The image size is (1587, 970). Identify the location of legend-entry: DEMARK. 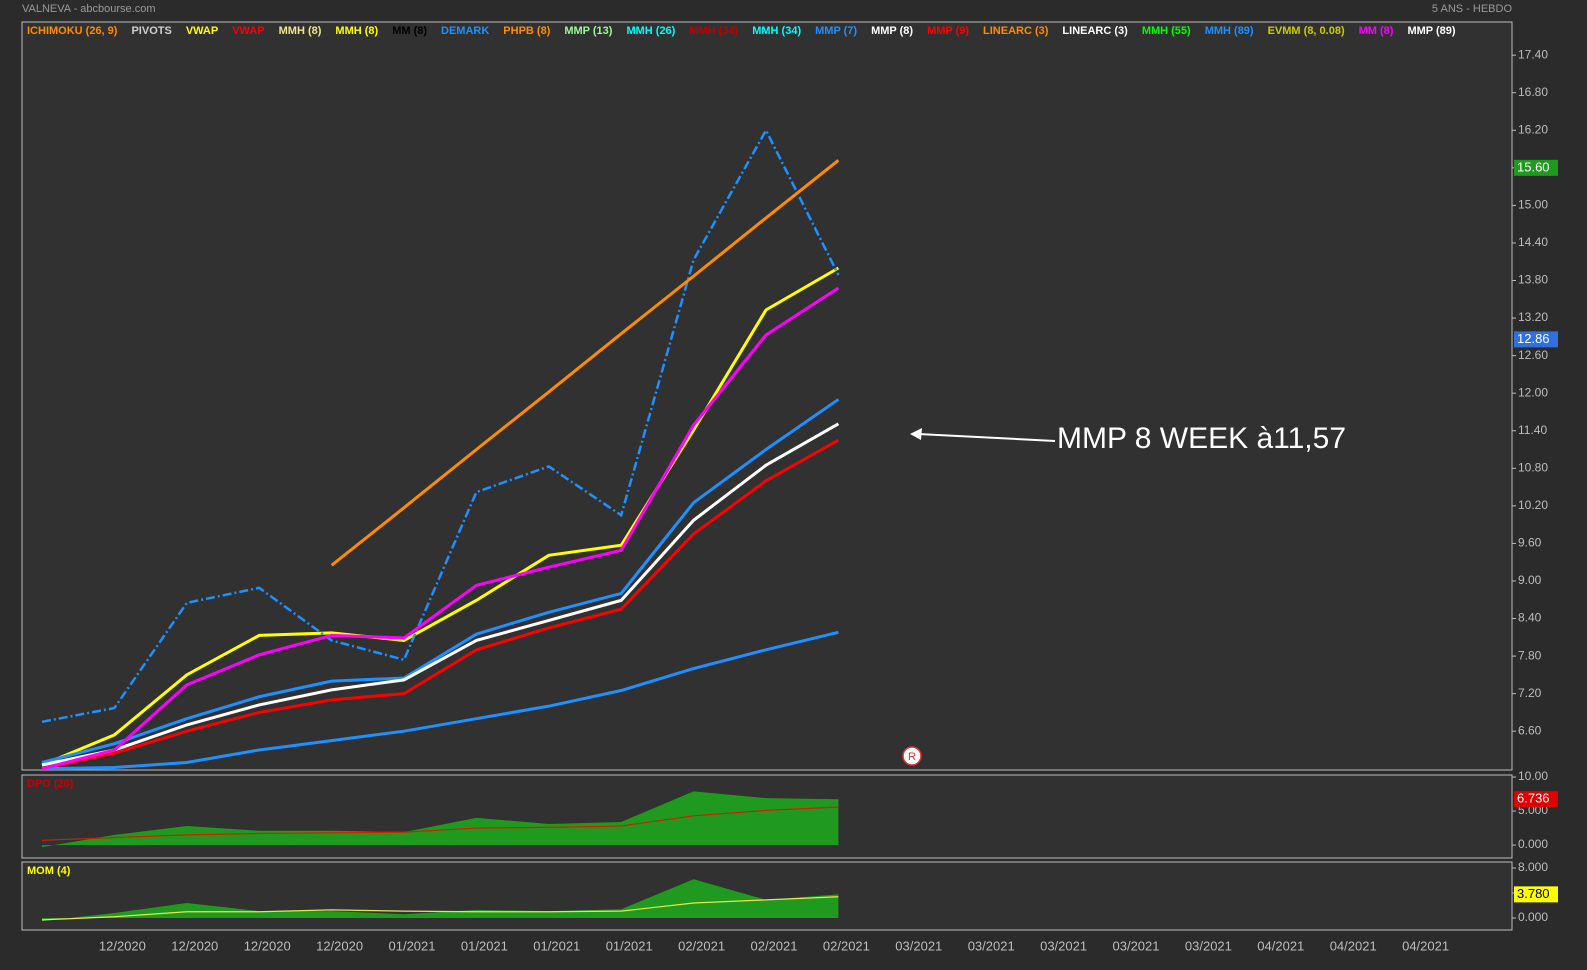
(465, 31).